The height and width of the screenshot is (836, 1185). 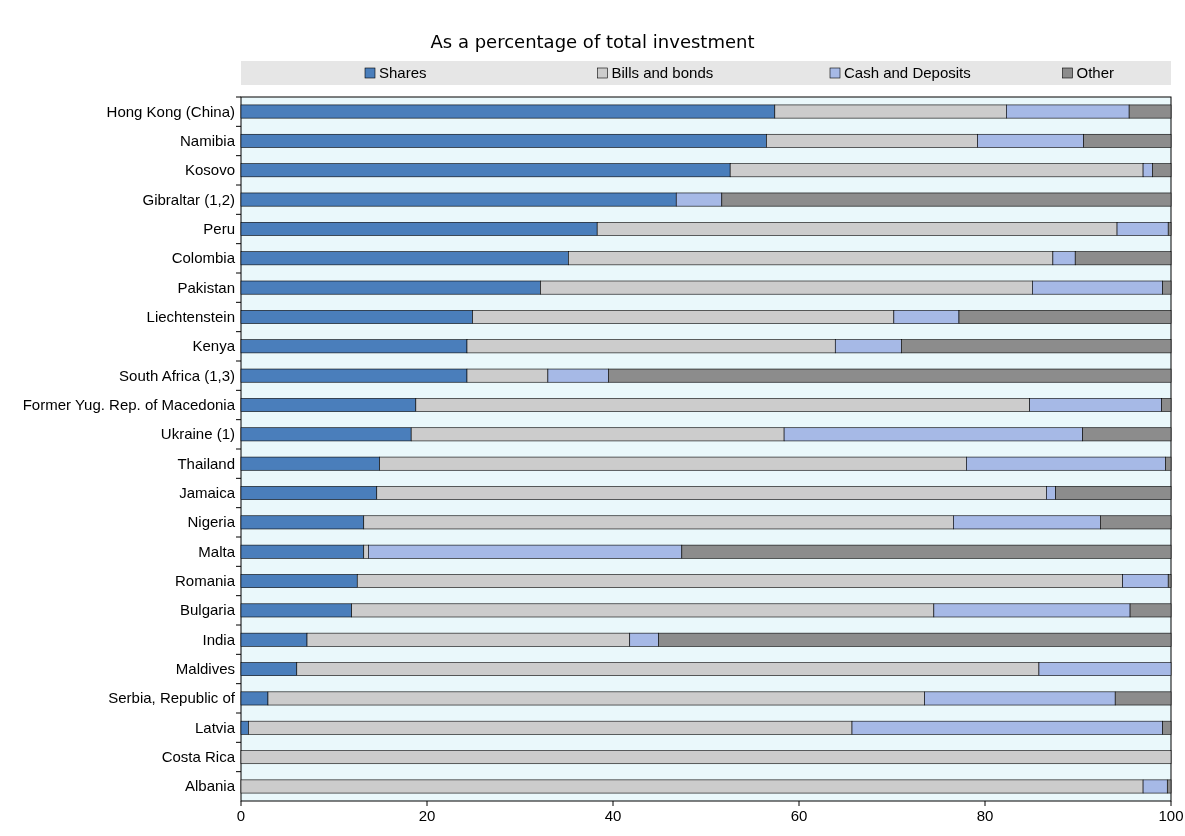 I want to click on y-tick-label: Jamaica, so click(x=207, y=492).